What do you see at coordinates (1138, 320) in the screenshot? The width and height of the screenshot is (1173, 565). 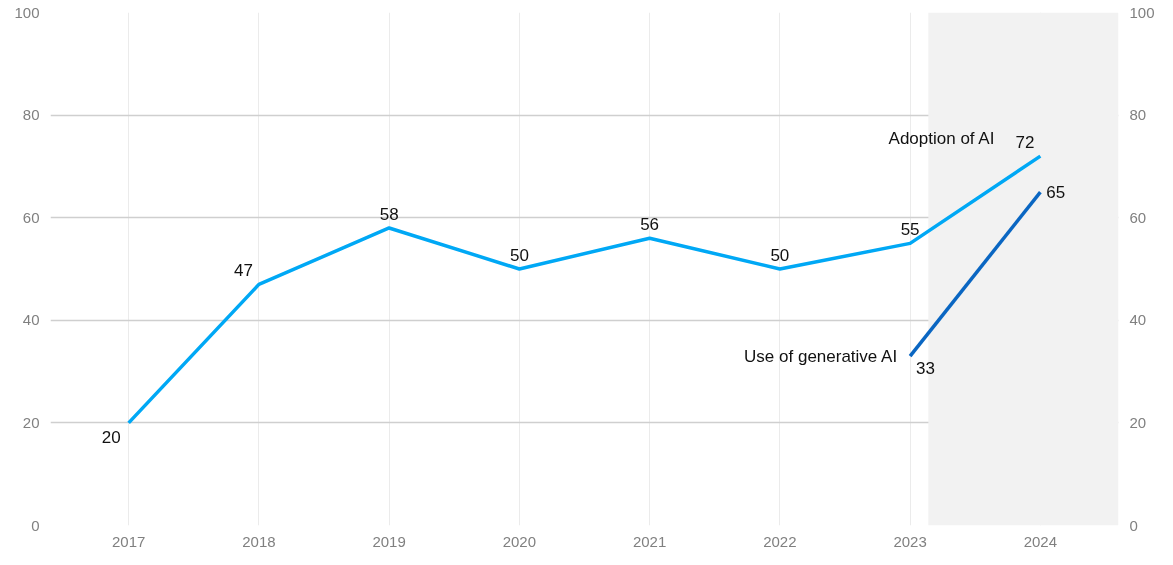 I see `y2-tick-label: 40` at bounding box center [1138, 320].